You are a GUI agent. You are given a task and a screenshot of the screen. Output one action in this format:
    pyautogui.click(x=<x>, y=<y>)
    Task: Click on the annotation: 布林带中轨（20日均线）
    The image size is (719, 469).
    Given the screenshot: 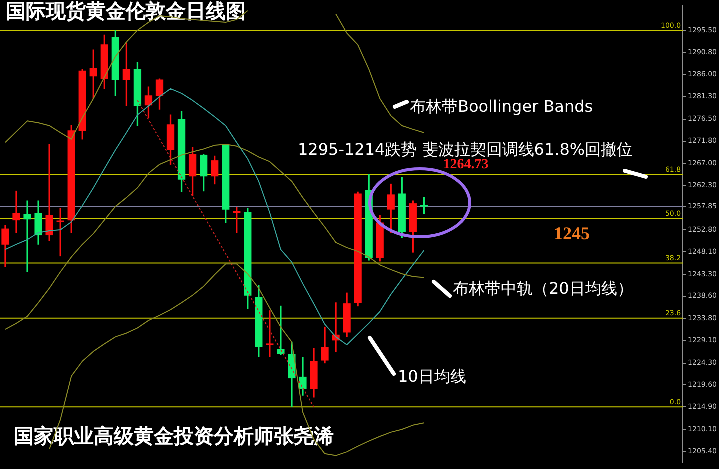 What is the action you would take?
    pyautogui.click(x=543, y=288)
    